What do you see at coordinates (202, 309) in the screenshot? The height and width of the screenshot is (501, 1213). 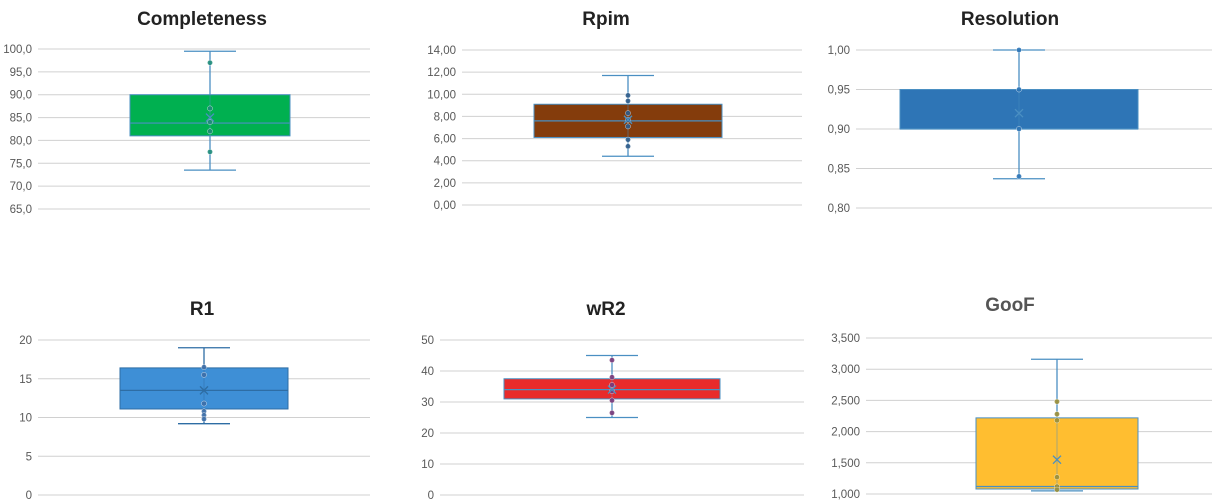 I see `chart-title: R1` at bounding box center [202, 309].